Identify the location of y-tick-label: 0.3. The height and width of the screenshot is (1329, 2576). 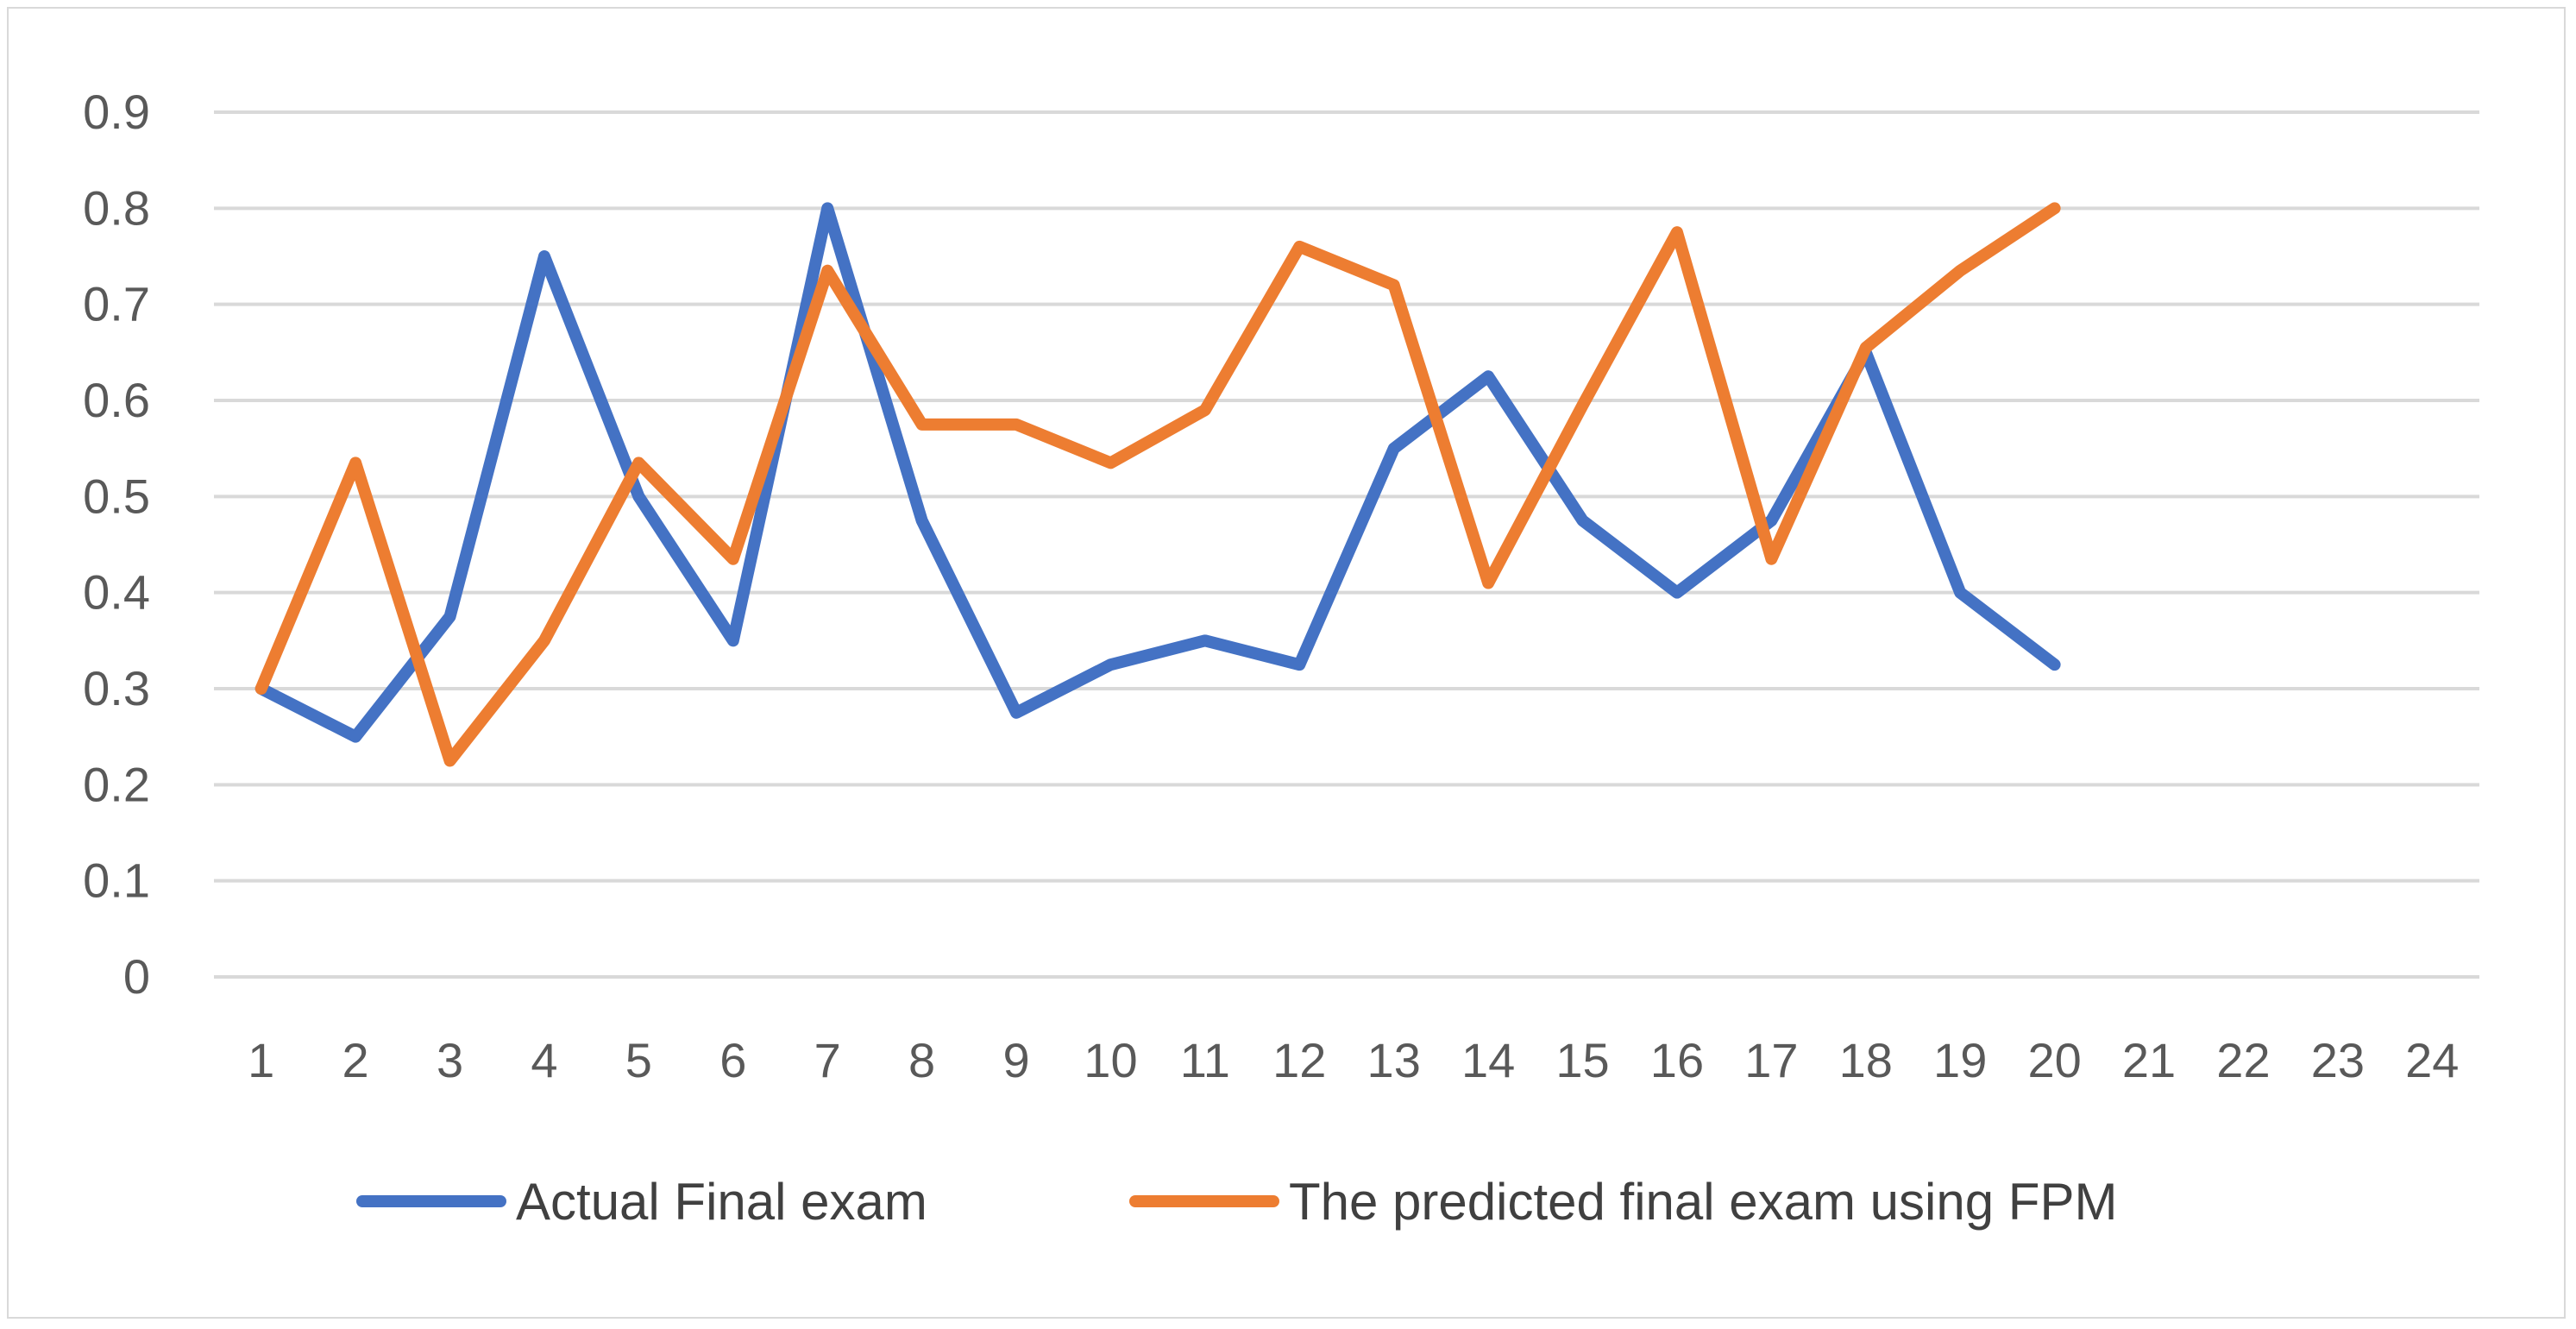
(116, 688).